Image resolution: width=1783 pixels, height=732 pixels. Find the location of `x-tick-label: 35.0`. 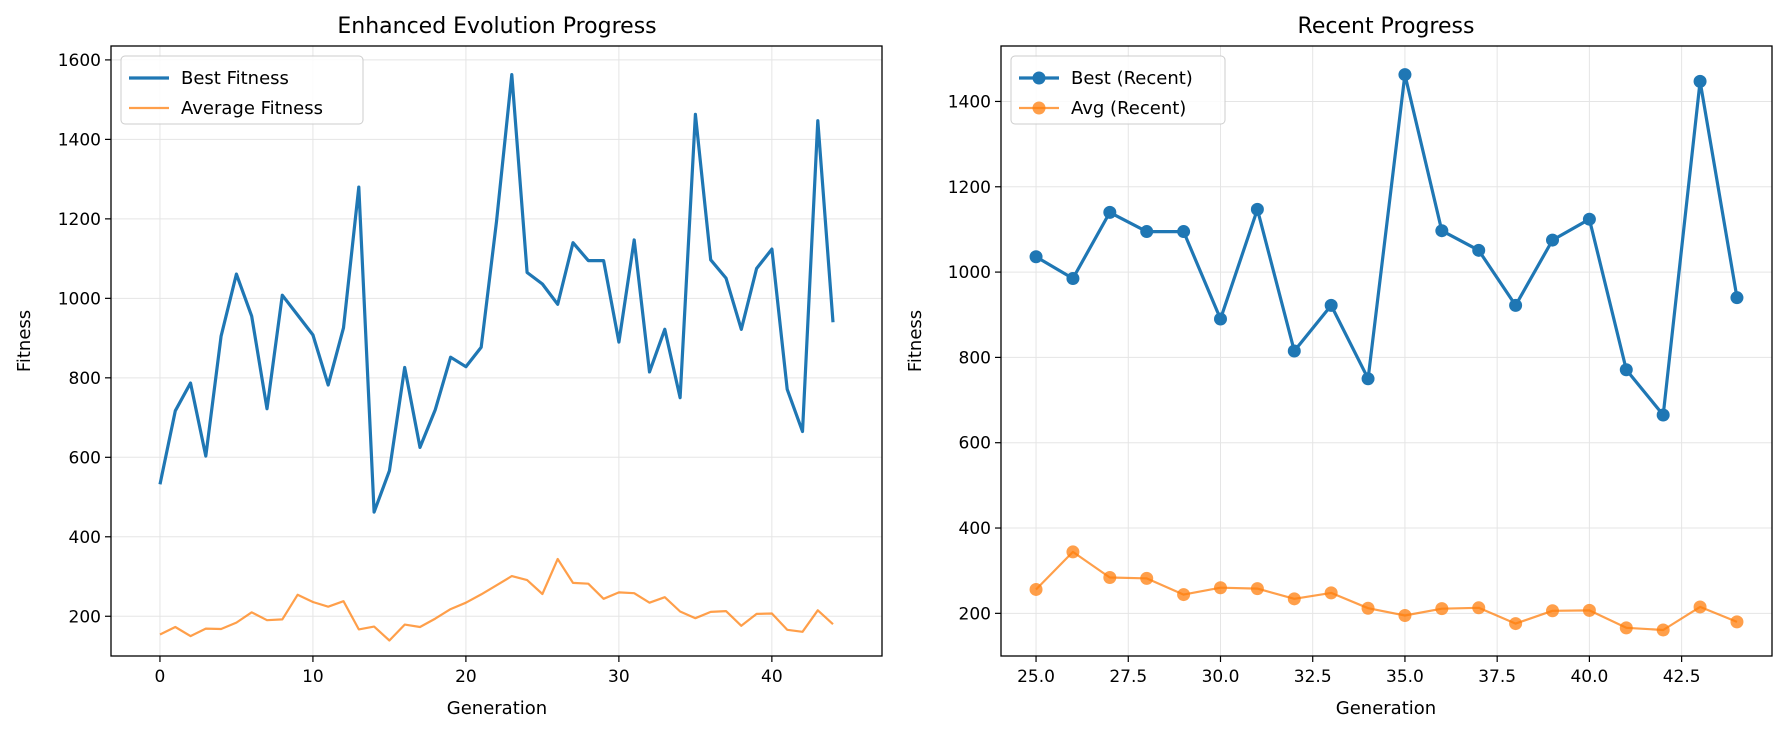

x-tick-label: 35.0 is located at coordinates (1405, 677).